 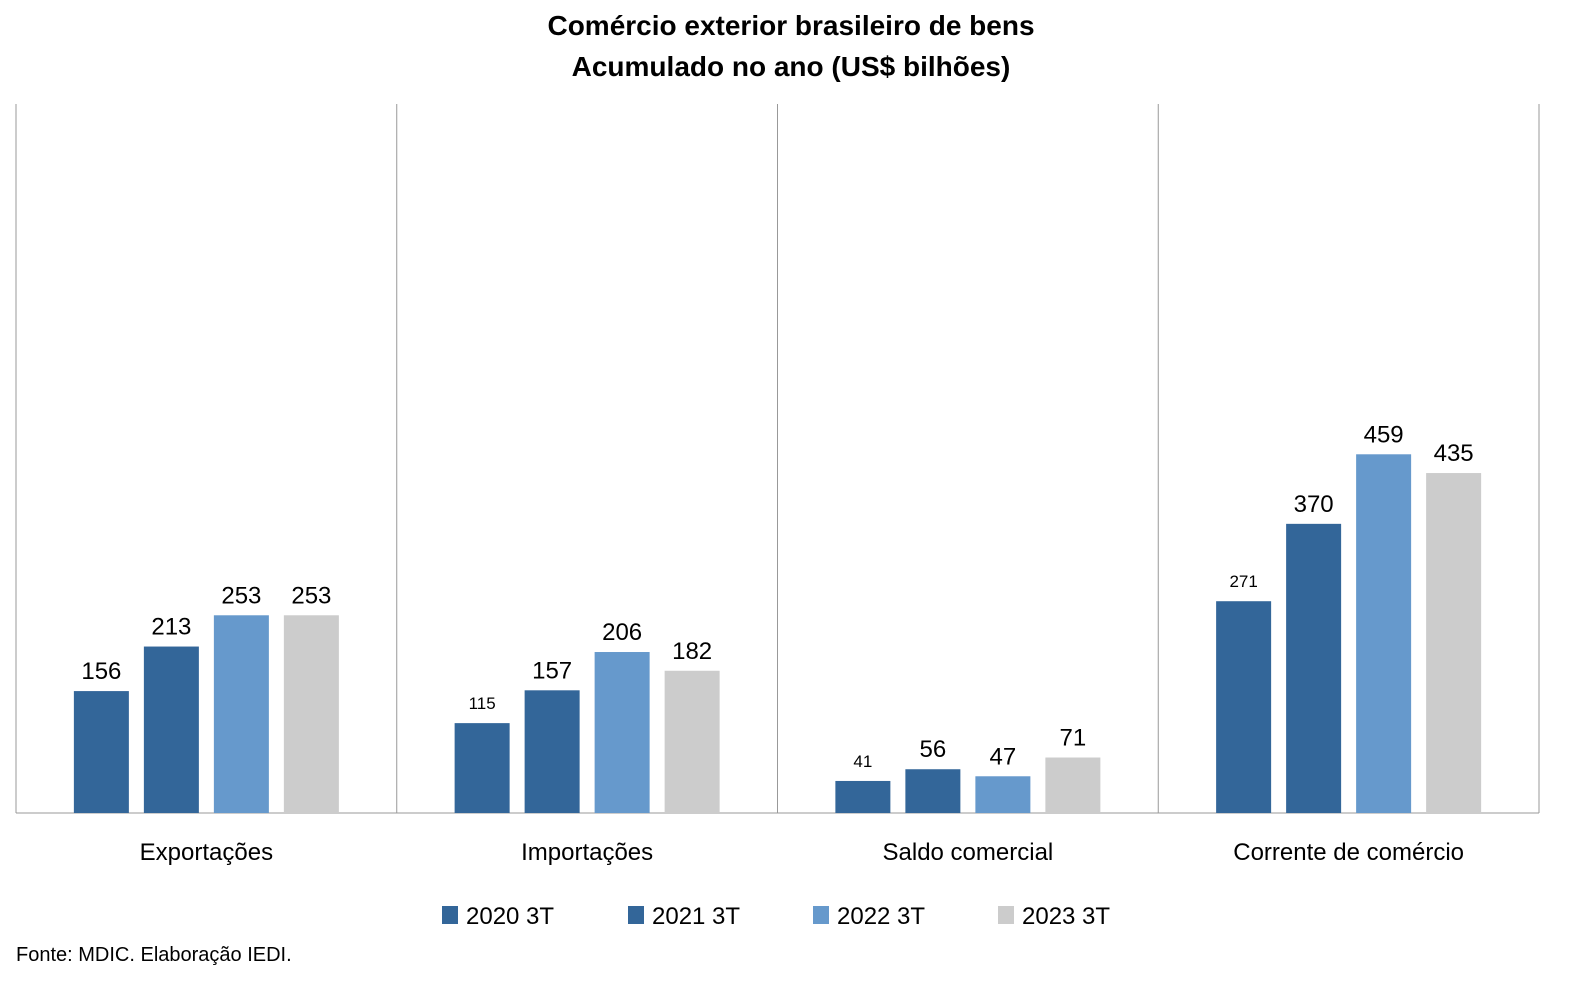 I want to click on data-label: 71, so click(x=1073, y=738).